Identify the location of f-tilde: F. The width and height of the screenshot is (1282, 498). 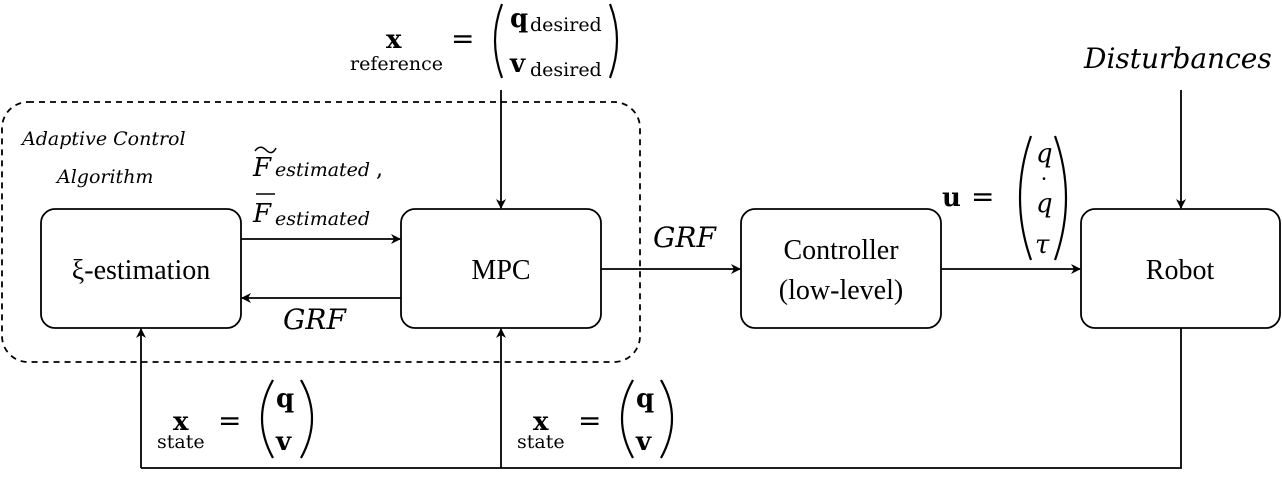
(262, 168).